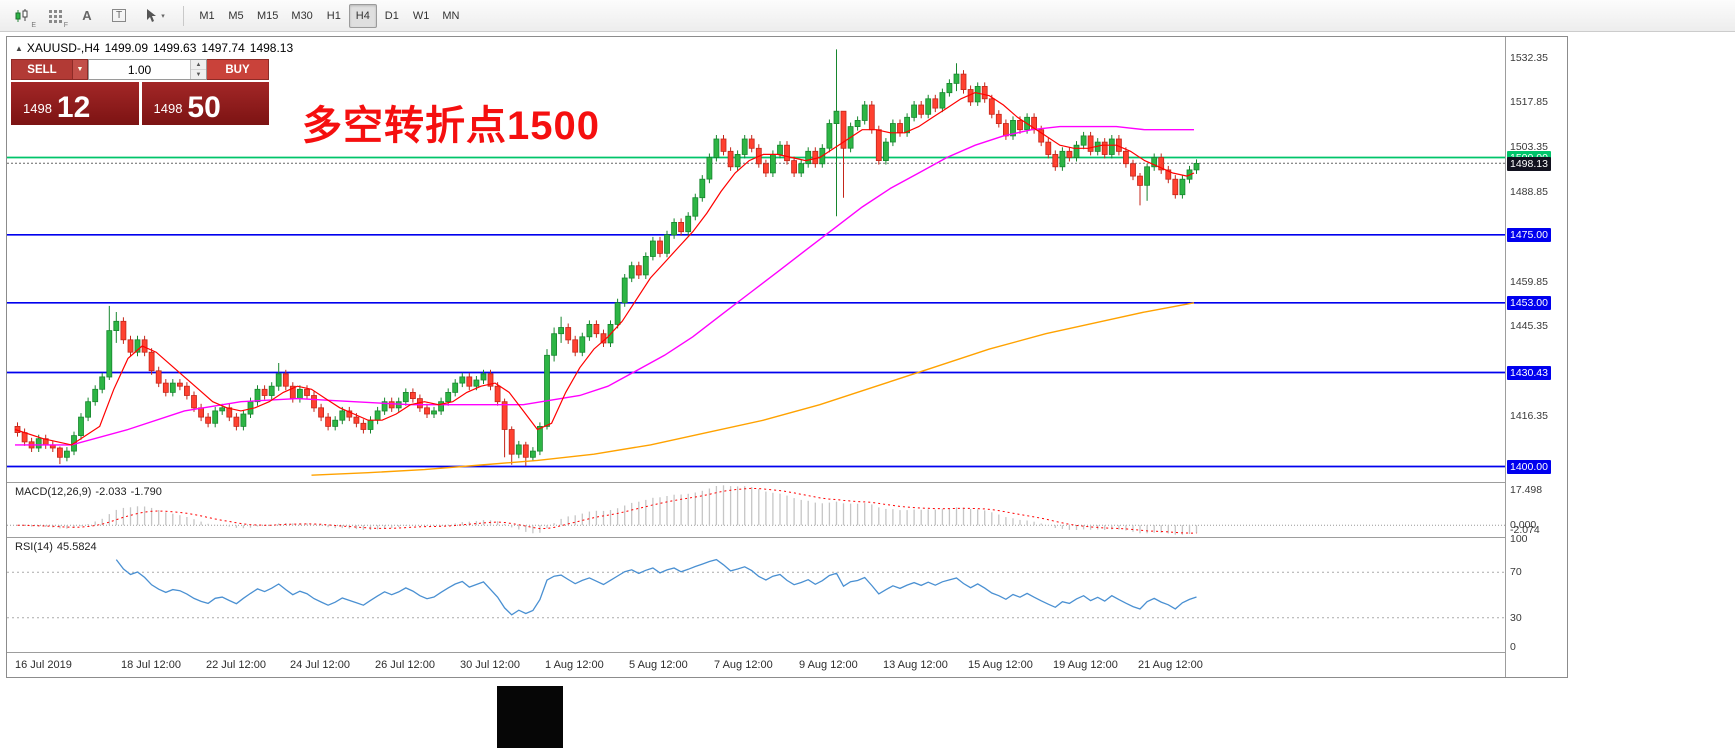  Describe the element at coordinates (207, 16) in the screenshot. I see `timeframe-m1: M1` at that location.